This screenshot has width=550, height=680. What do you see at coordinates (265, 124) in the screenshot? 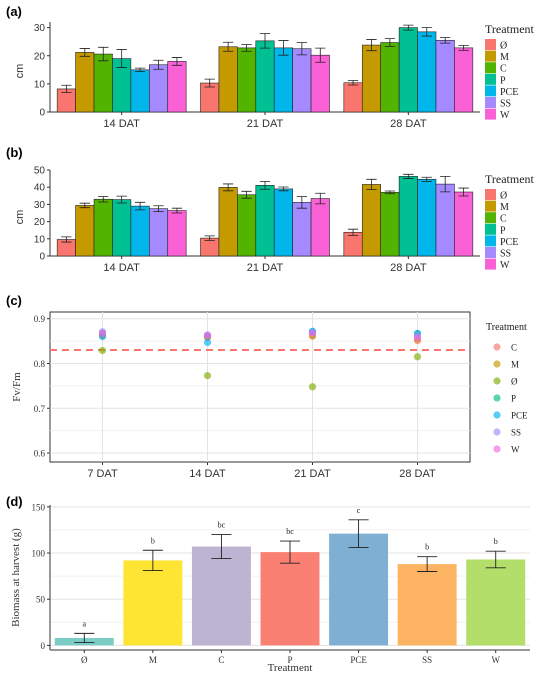
I see `x-tick-label: 21 DAT` at bounding box center [265, 124].